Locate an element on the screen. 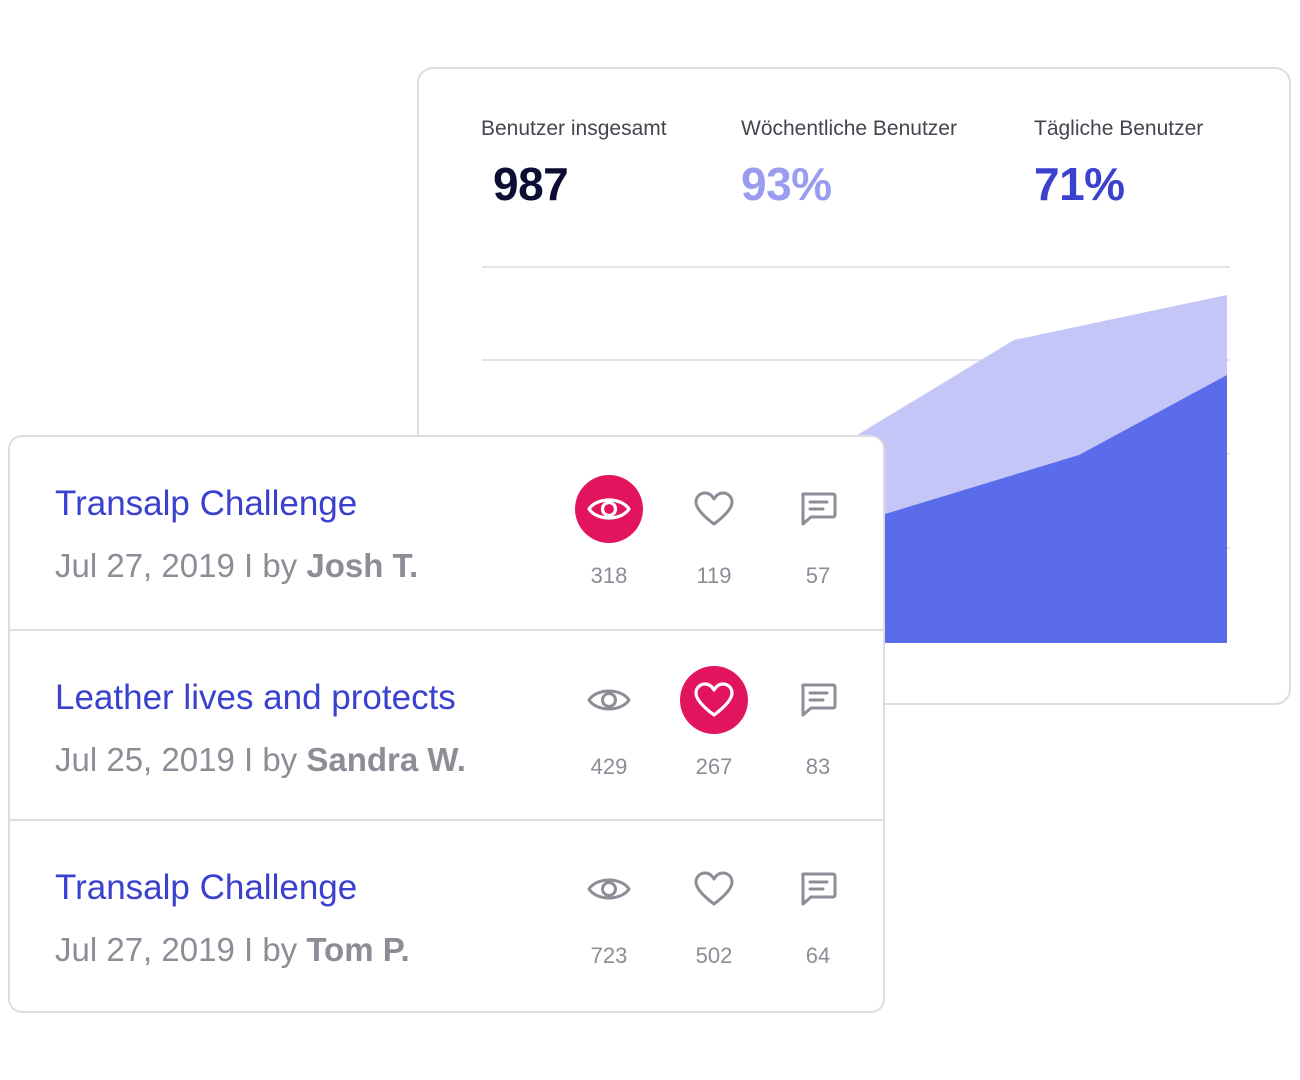  likes-count: 267 is located at coordinates (714, 766).